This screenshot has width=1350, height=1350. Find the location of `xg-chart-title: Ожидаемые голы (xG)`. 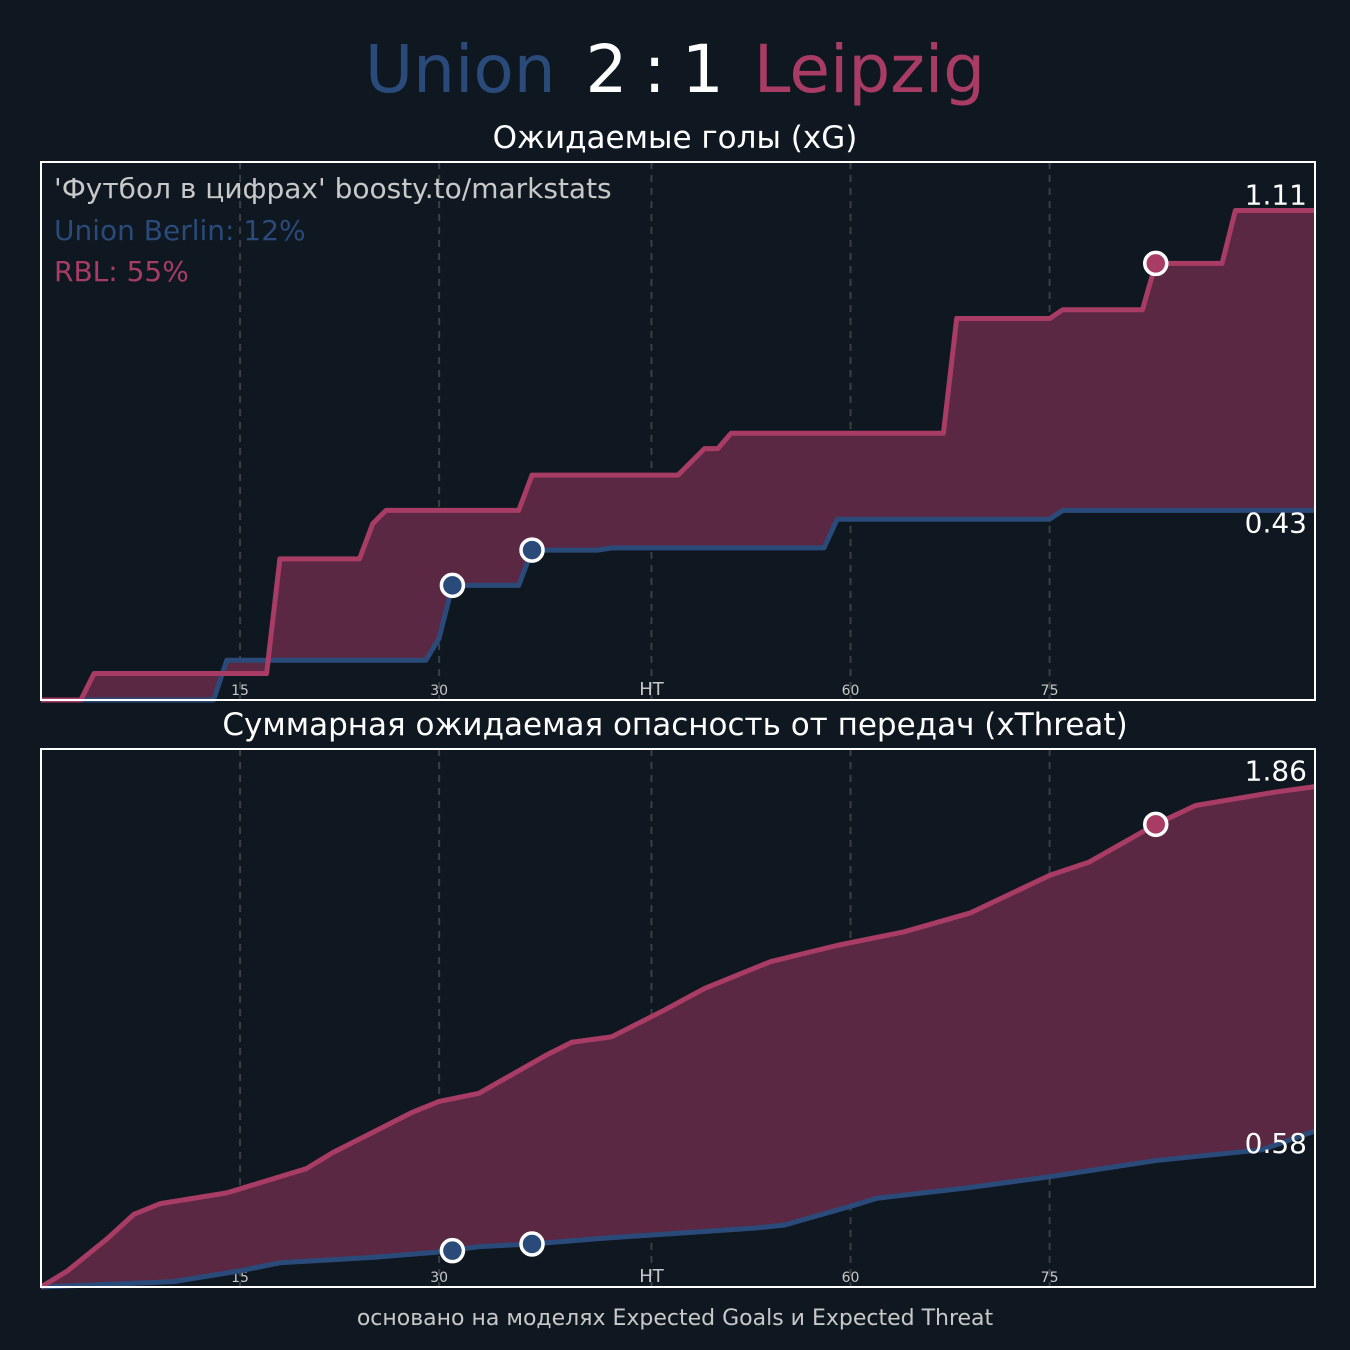

xg-chart-title: Ожидаемые голы (xG) is located at coordinates (675, 138).